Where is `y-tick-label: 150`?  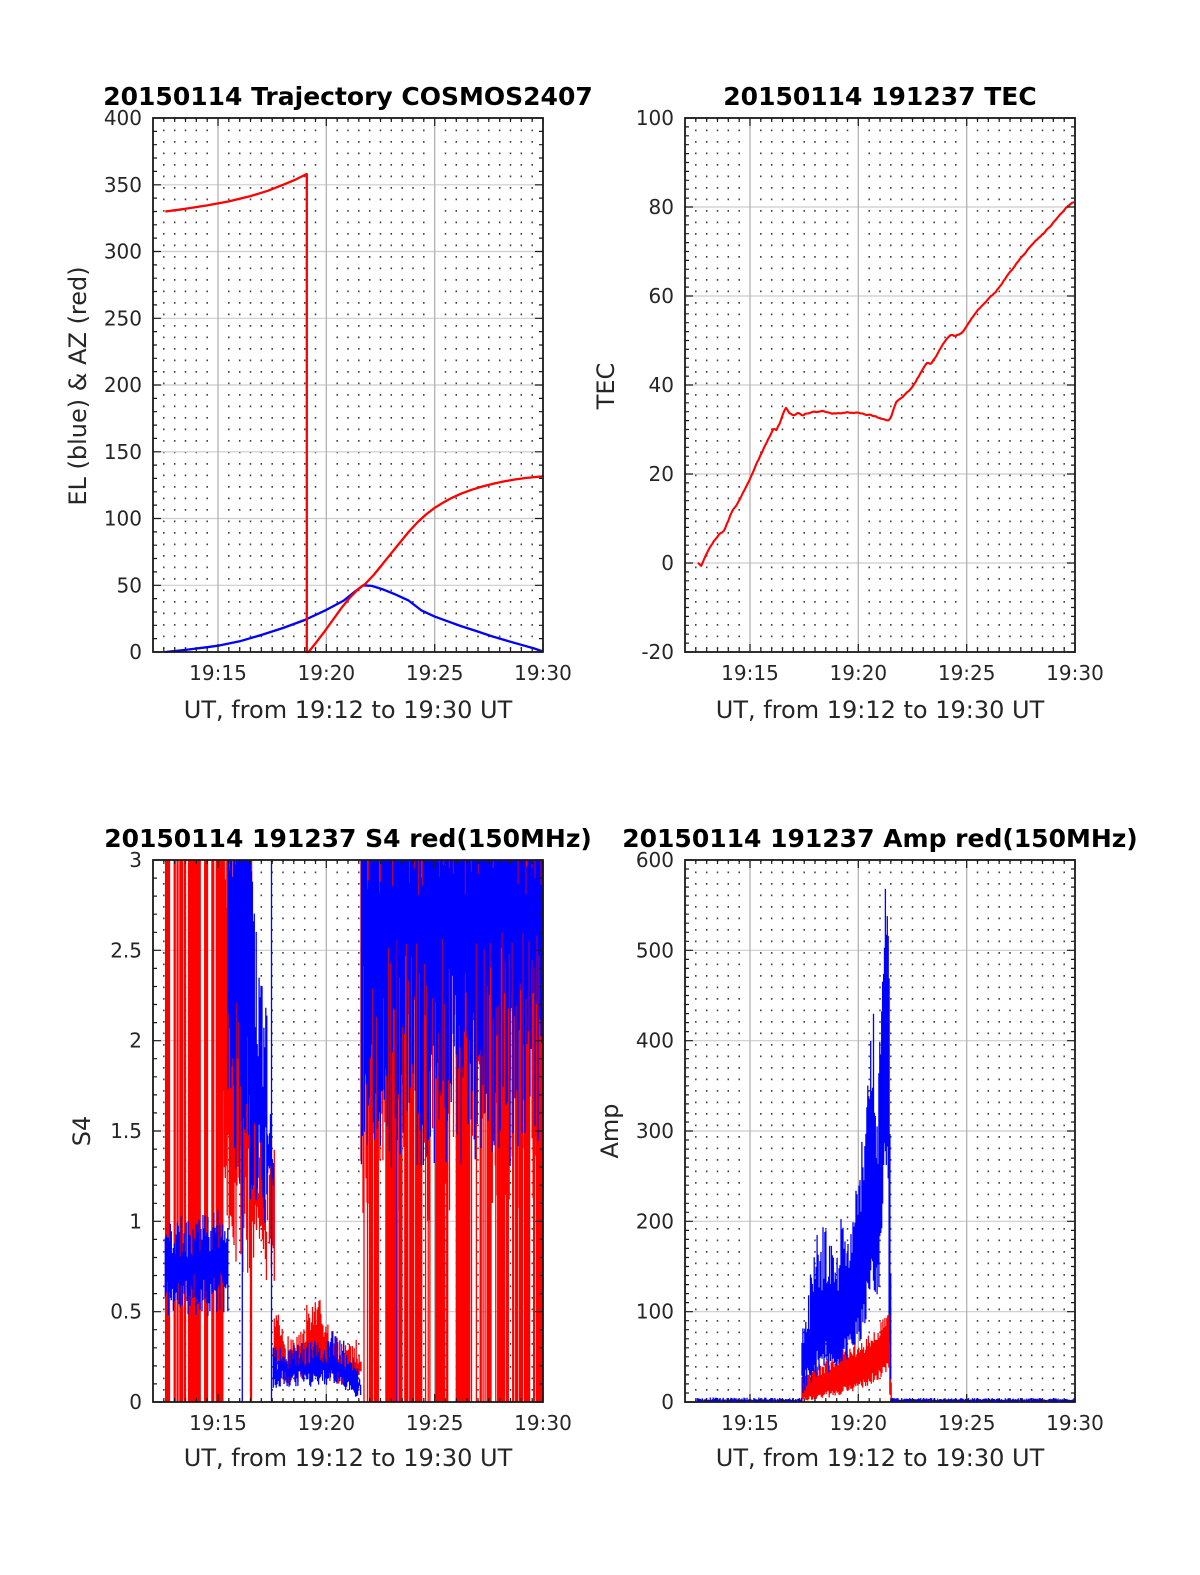 y-tick-label: 150 is located at coordinates (123, 452).